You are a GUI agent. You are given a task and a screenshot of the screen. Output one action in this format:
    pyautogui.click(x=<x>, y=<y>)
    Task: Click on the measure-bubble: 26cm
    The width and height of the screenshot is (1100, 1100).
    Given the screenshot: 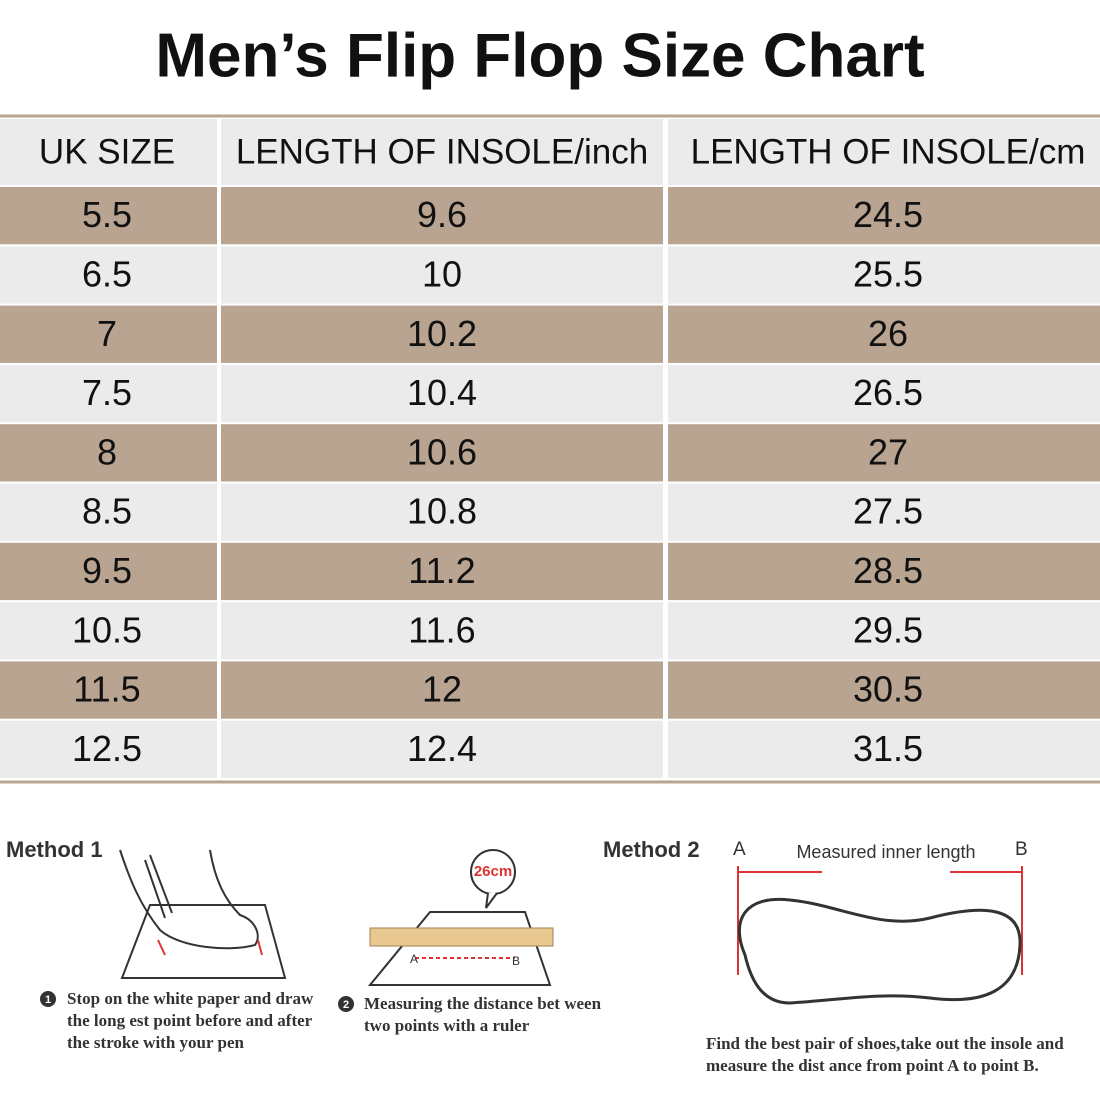 What is the action you would take?
    pyautogui.click(x=493, y=871)
    